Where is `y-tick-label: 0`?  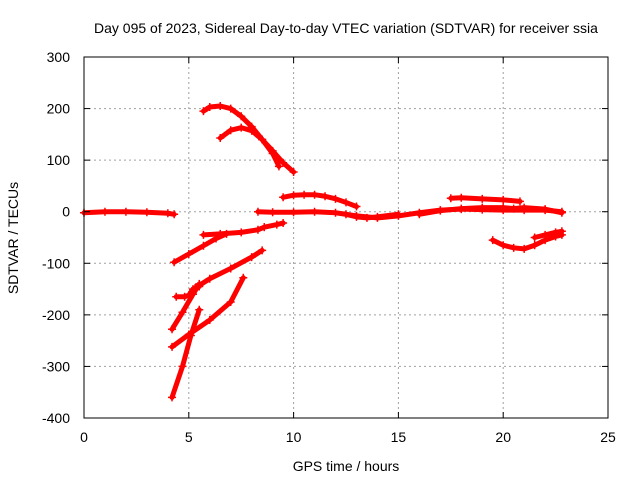
y-tick-label: 0 is located at coordinates (66, 212).